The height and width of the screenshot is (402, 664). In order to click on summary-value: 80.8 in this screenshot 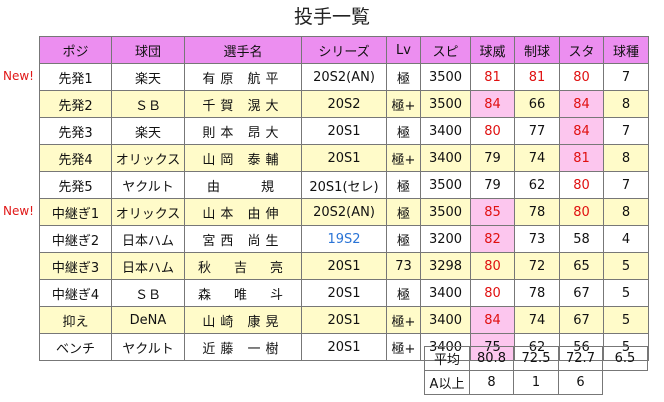, I will do `click(491, 358)`.